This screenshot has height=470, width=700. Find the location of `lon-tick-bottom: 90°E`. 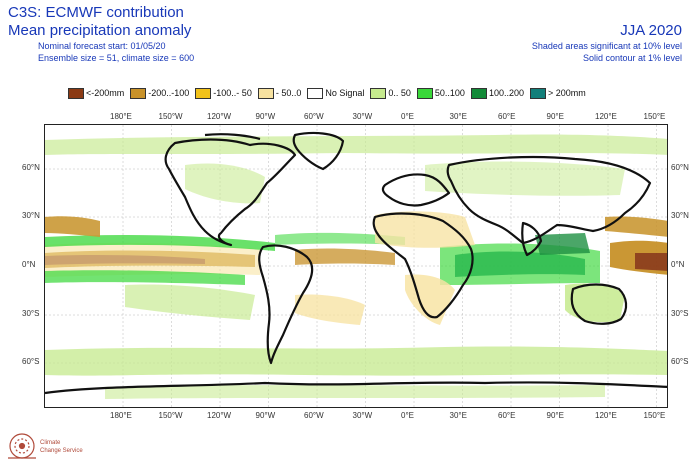

lon-tick-bottom: 90°E is located at coordinates (555, 415).